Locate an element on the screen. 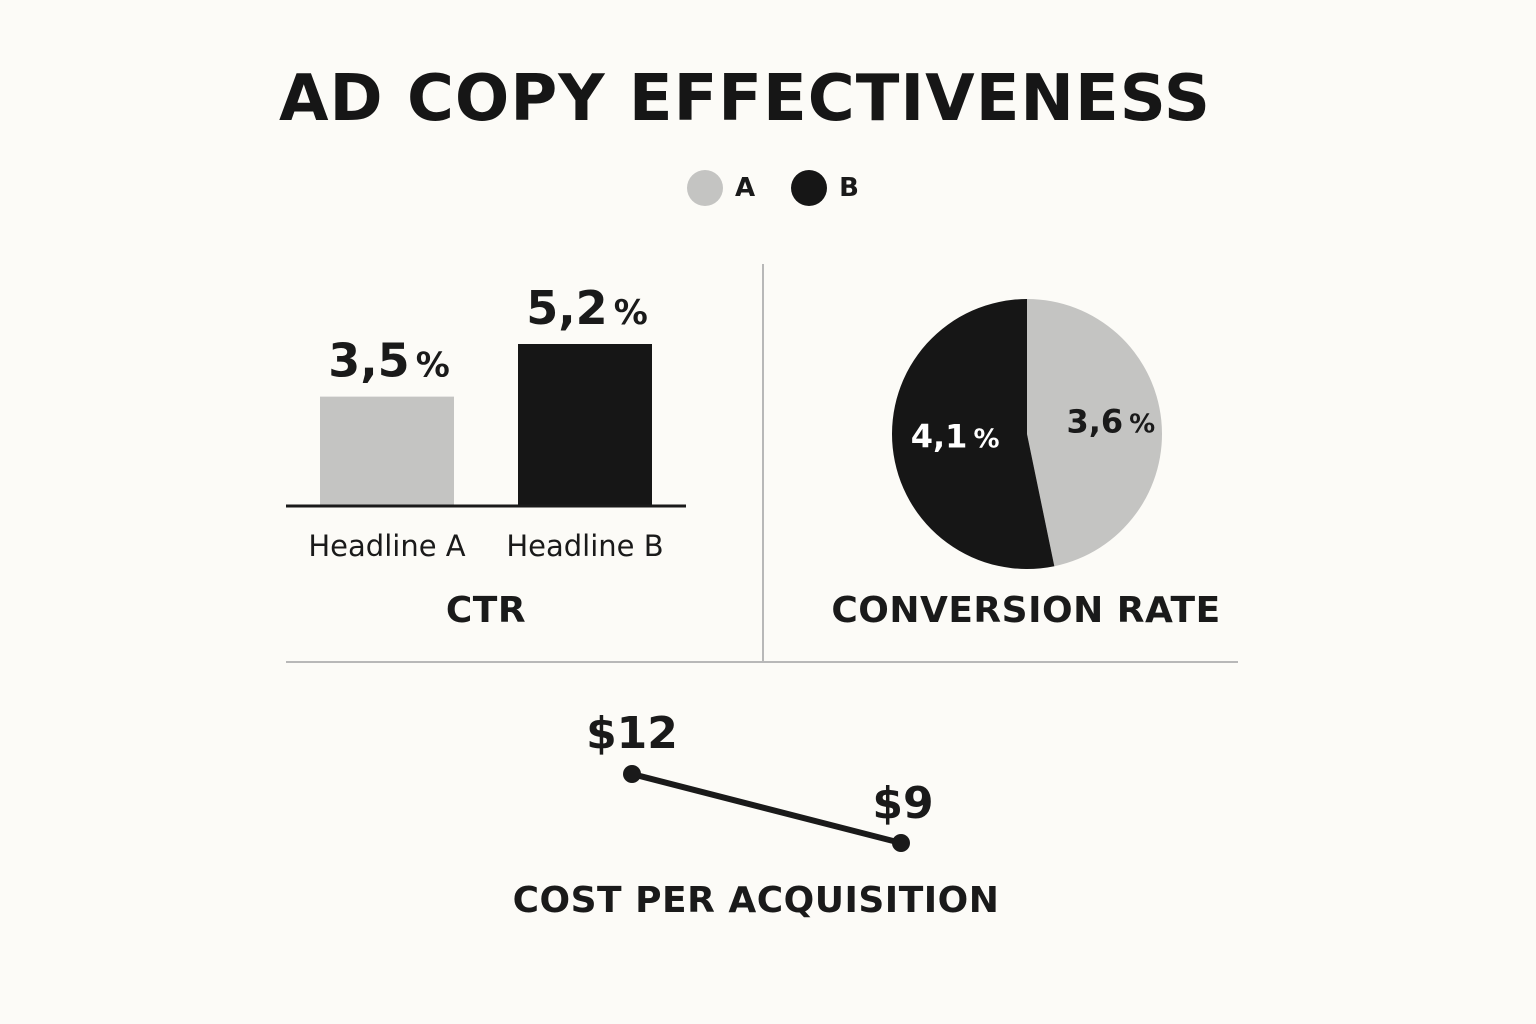 The image size is (1536, 1024). legend: A B is located at coordinates (768, 188).